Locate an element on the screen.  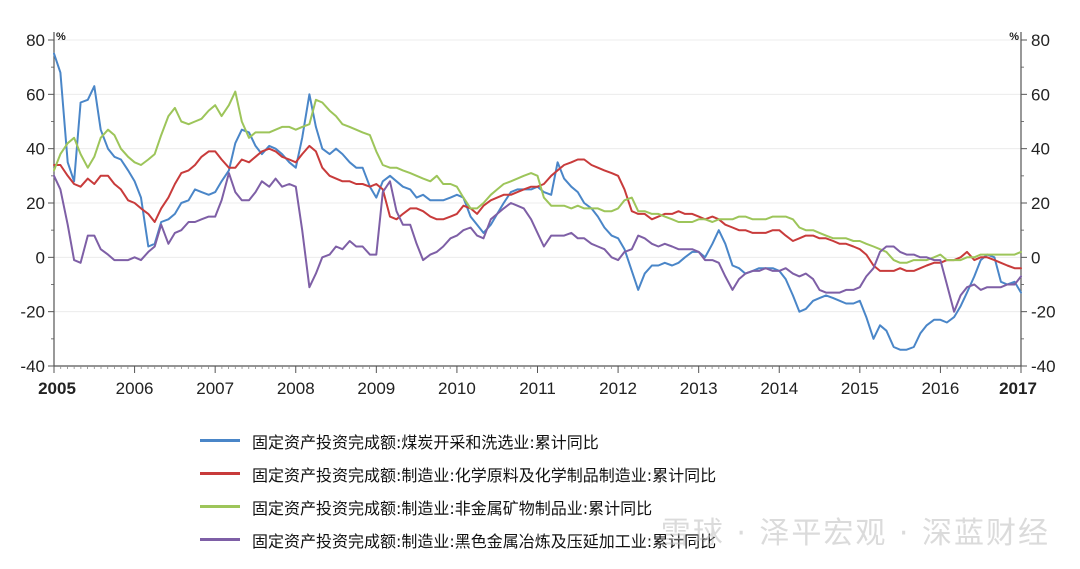
y-tick-label-right: -20 is located at coordinates (1043, 312).